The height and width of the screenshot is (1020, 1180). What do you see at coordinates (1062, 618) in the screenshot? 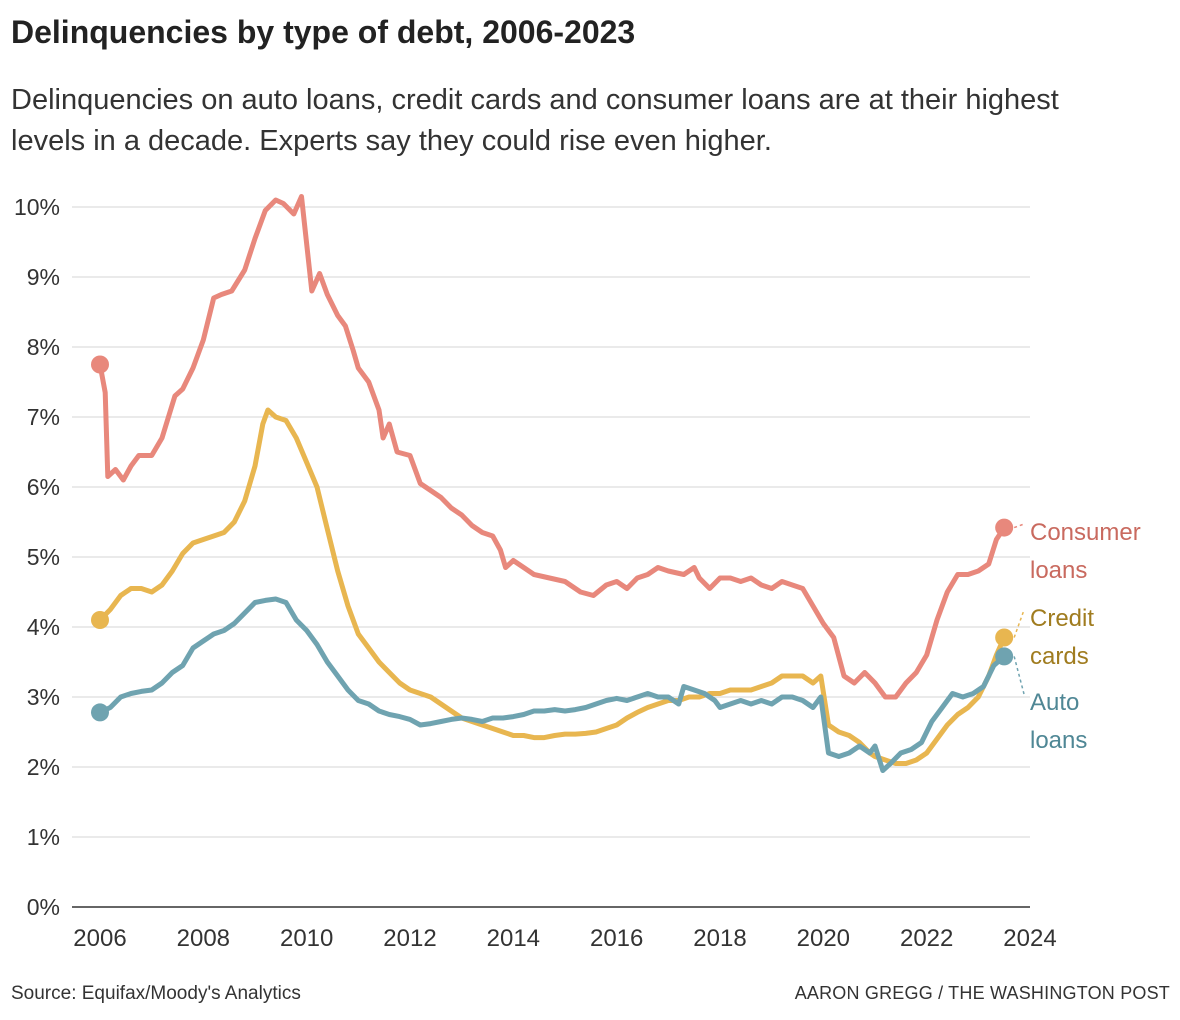
I see `series-label: Credit` at bounding box center [1062, 618].